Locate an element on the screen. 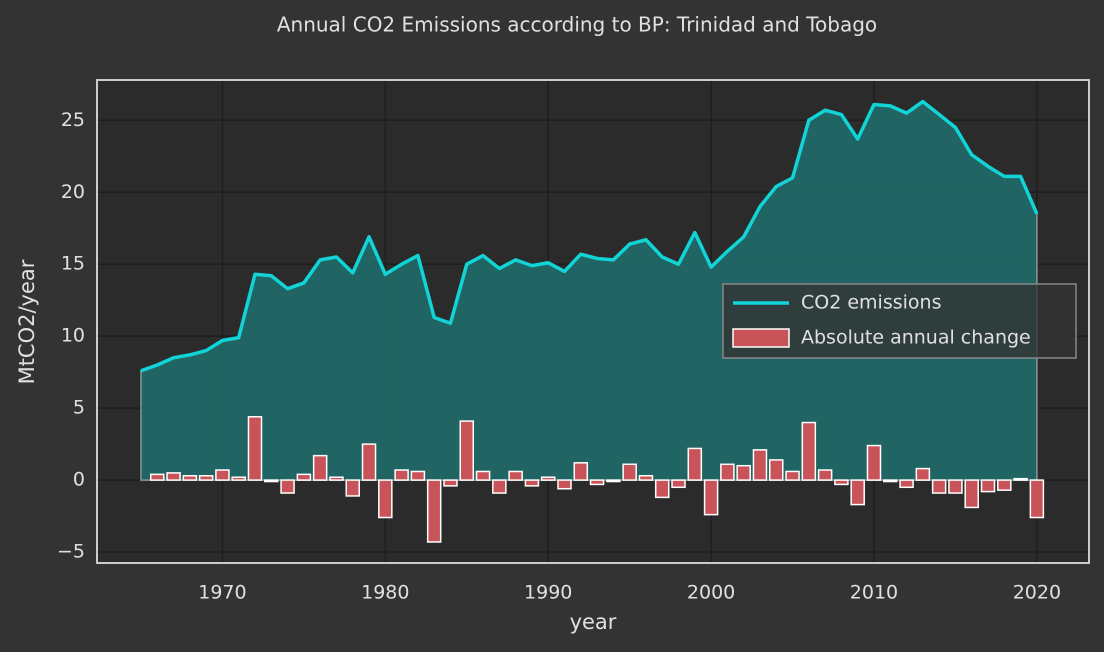 The image size is (1104, 652). legend-swatch is located at coordinates (761, 338).